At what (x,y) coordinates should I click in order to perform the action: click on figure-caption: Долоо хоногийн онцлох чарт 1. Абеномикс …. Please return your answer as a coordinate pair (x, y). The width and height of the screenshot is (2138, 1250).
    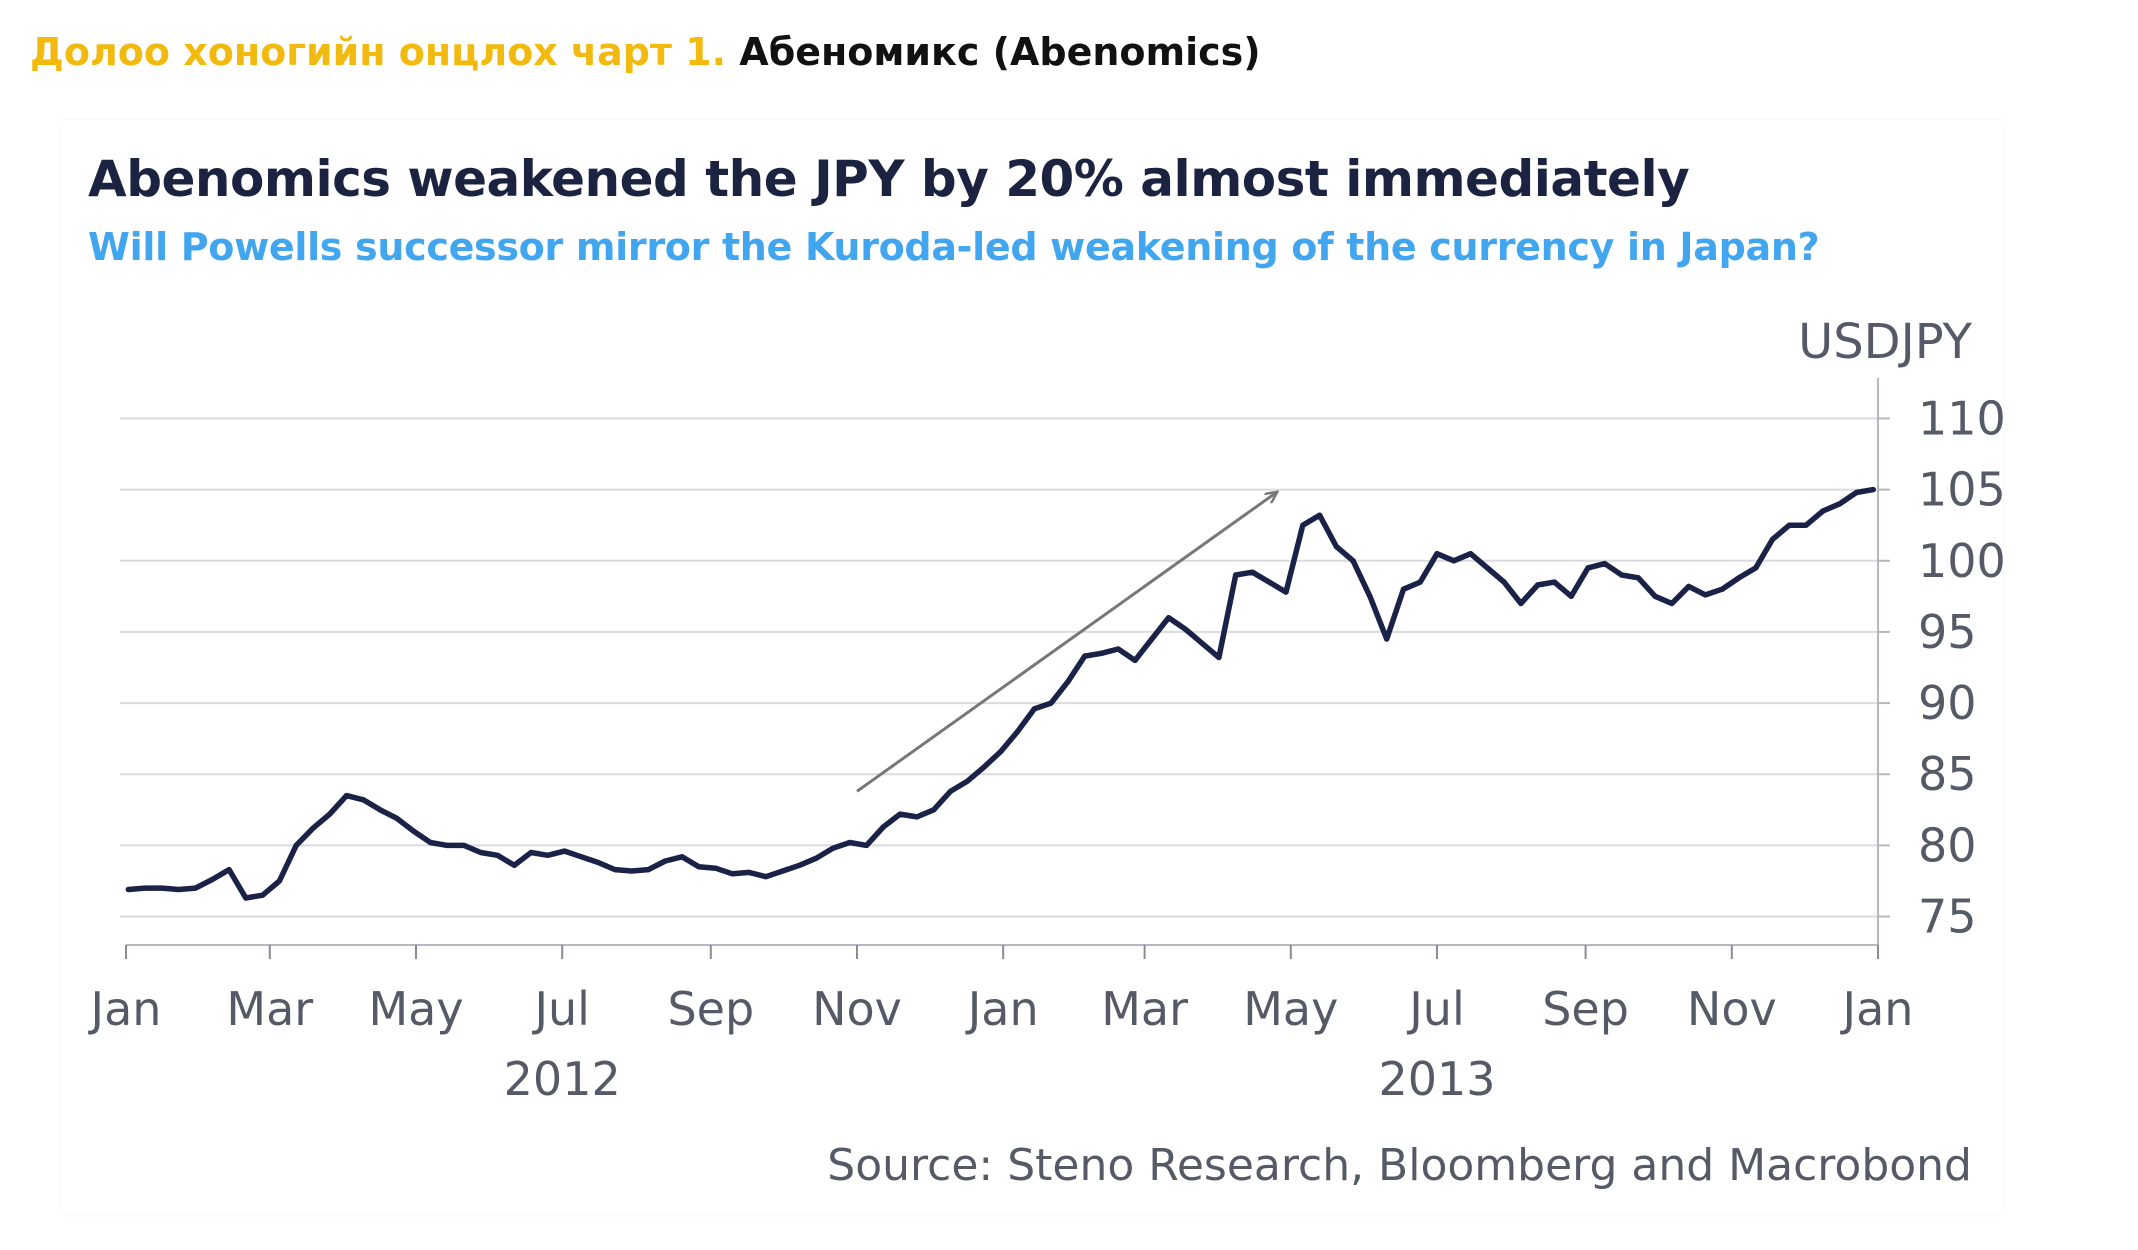
    Looking at the image, I should click on (645, 52).